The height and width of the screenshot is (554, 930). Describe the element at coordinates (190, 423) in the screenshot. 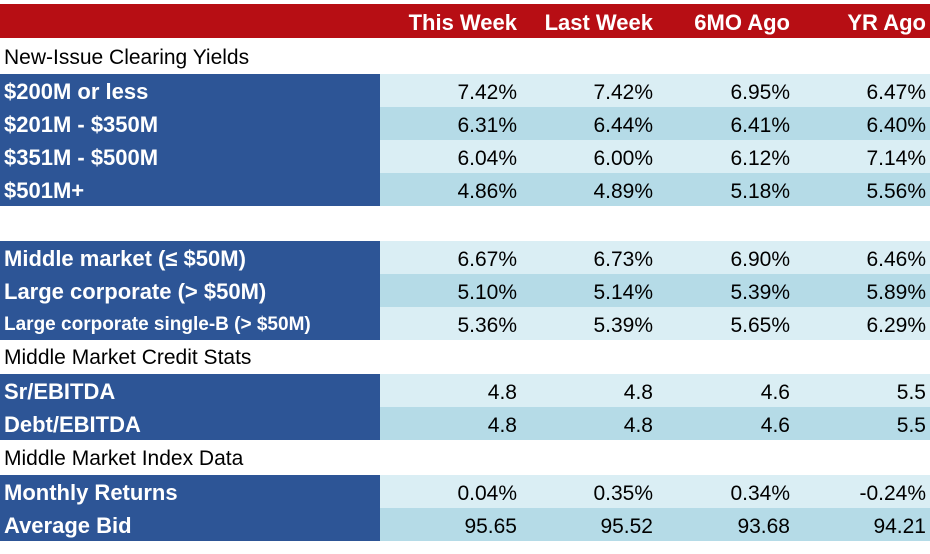

I see `row-label: Debt/EBITDA` at that location.